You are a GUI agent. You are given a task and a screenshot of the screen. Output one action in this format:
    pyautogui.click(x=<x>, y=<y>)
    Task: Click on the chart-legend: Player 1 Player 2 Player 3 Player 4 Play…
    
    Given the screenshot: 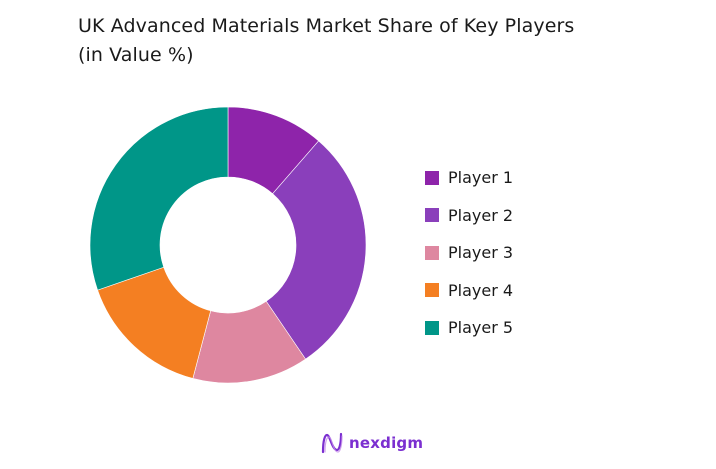 What is the action you would take?
    pyautogui.click(x=469, y=253)
    